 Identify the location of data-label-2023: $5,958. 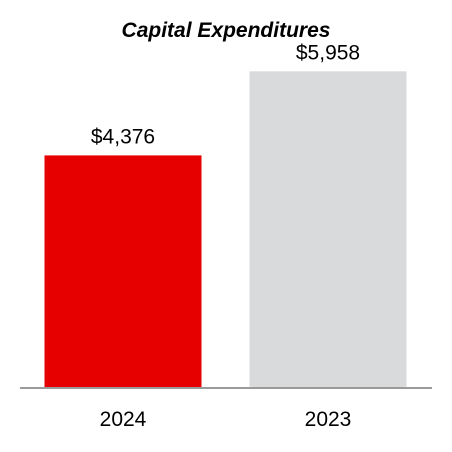
(328, 52).